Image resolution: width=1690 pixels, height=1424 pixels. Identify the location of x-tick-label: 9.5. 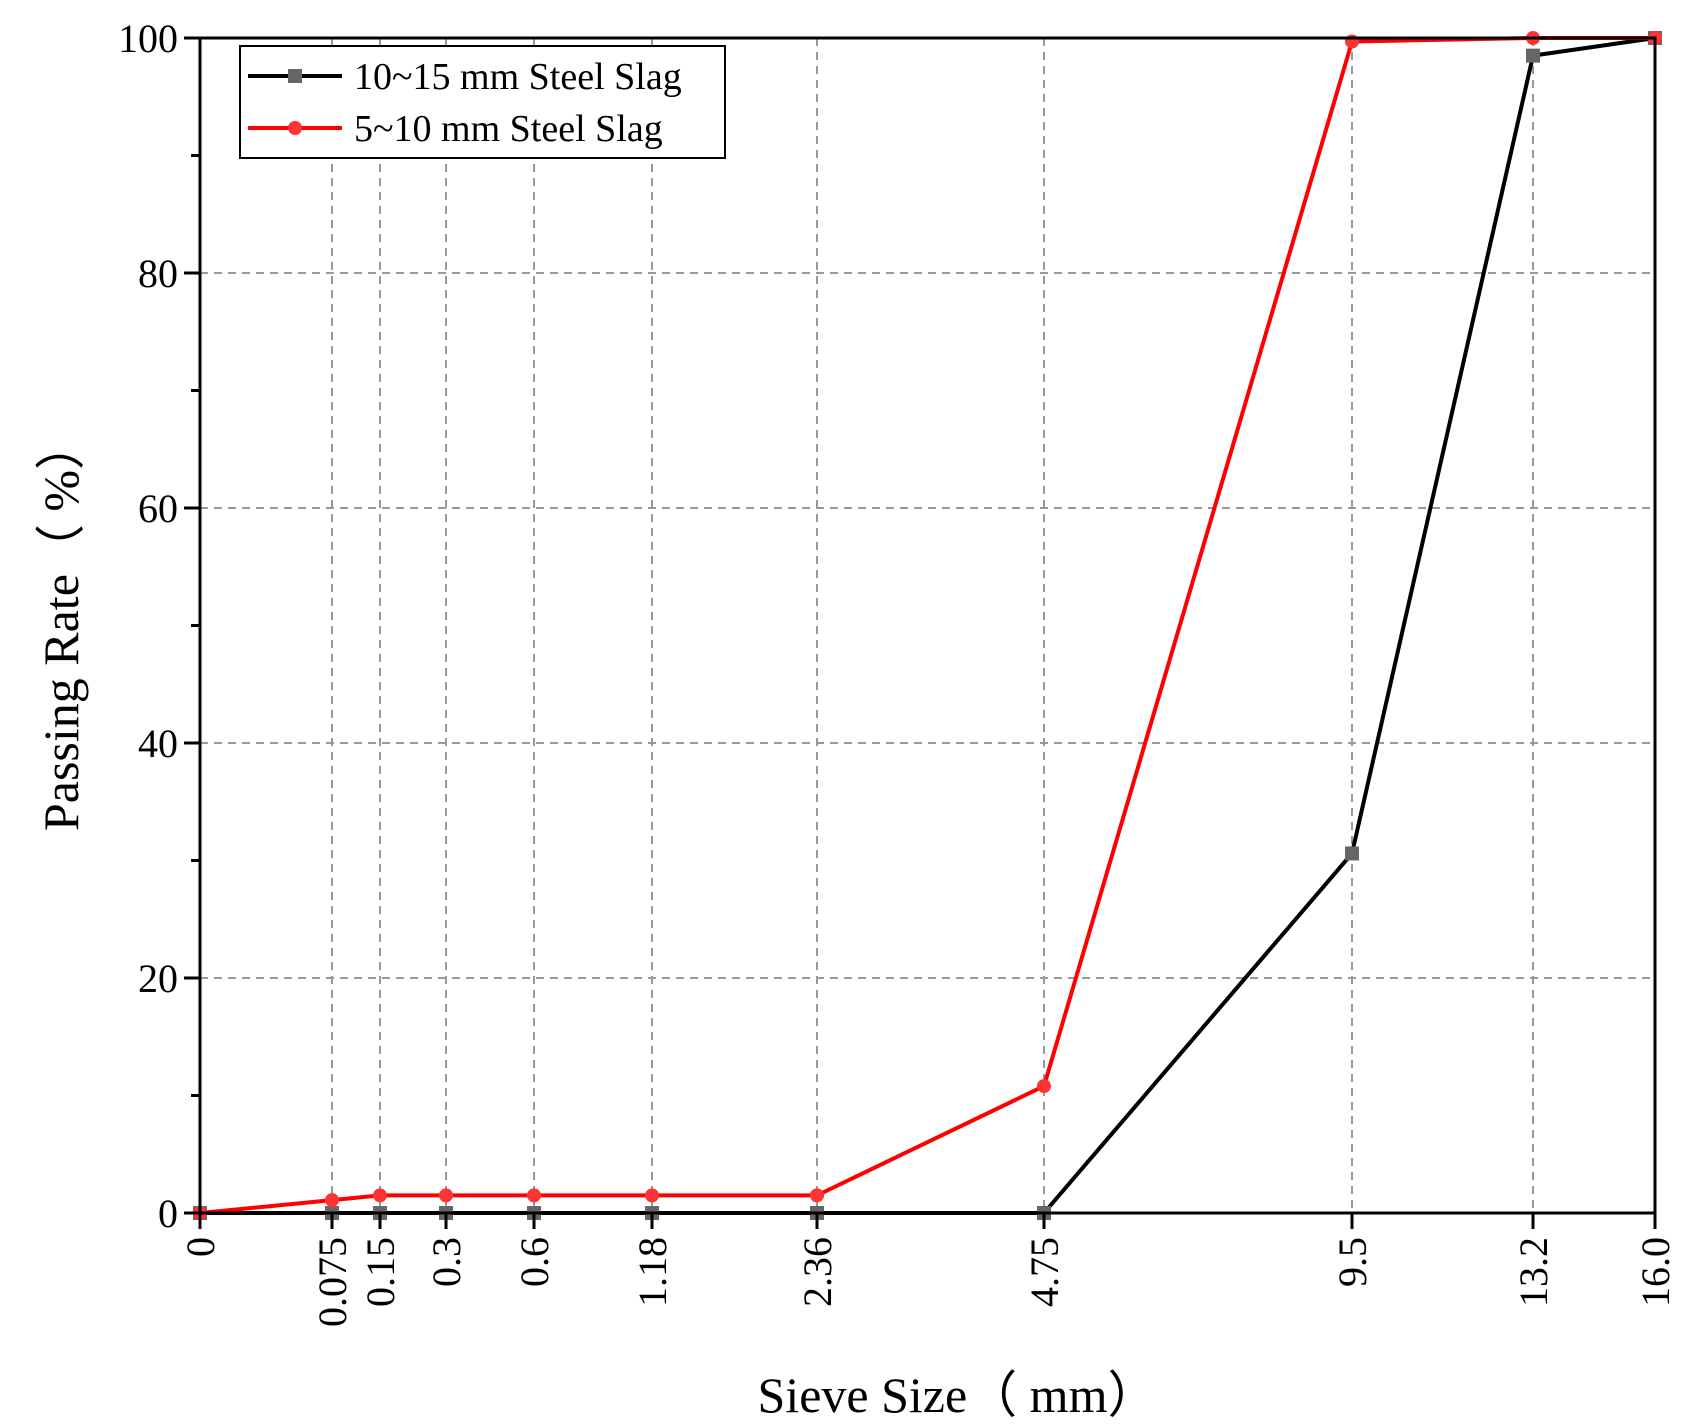
(1352, 1262).